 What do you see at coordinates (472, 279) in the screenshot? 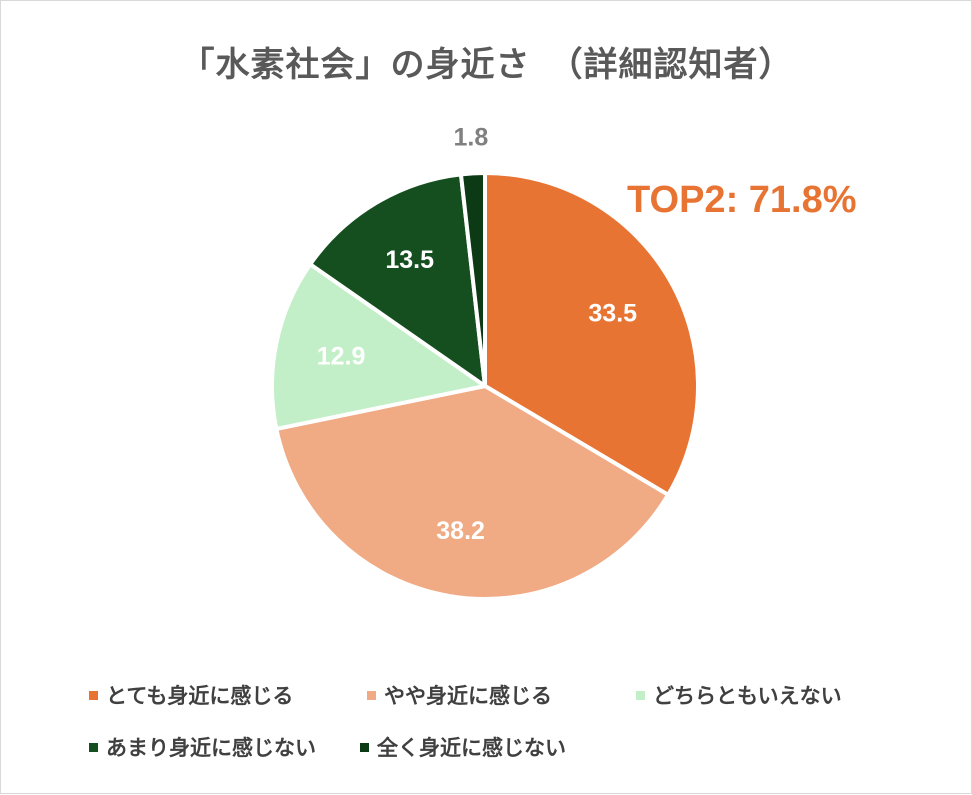
I see `pie-slice-not-close-at-all` at bounding box center [472, 279].